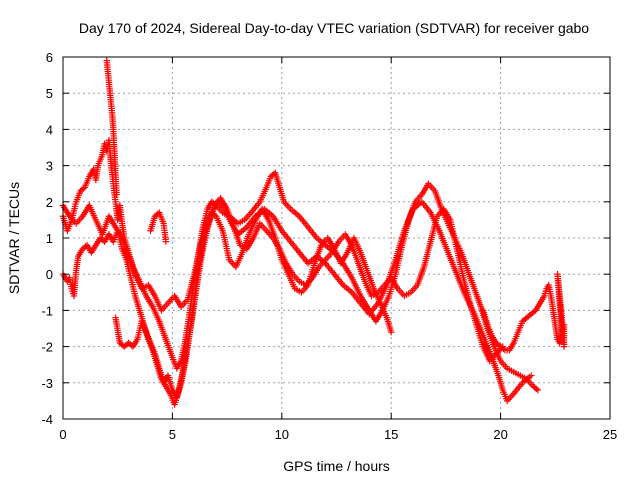  What do you see at coordinates (49, 93) in the screenshot?
I see `y-tick-label: 5` at bounding box center [49, 93].